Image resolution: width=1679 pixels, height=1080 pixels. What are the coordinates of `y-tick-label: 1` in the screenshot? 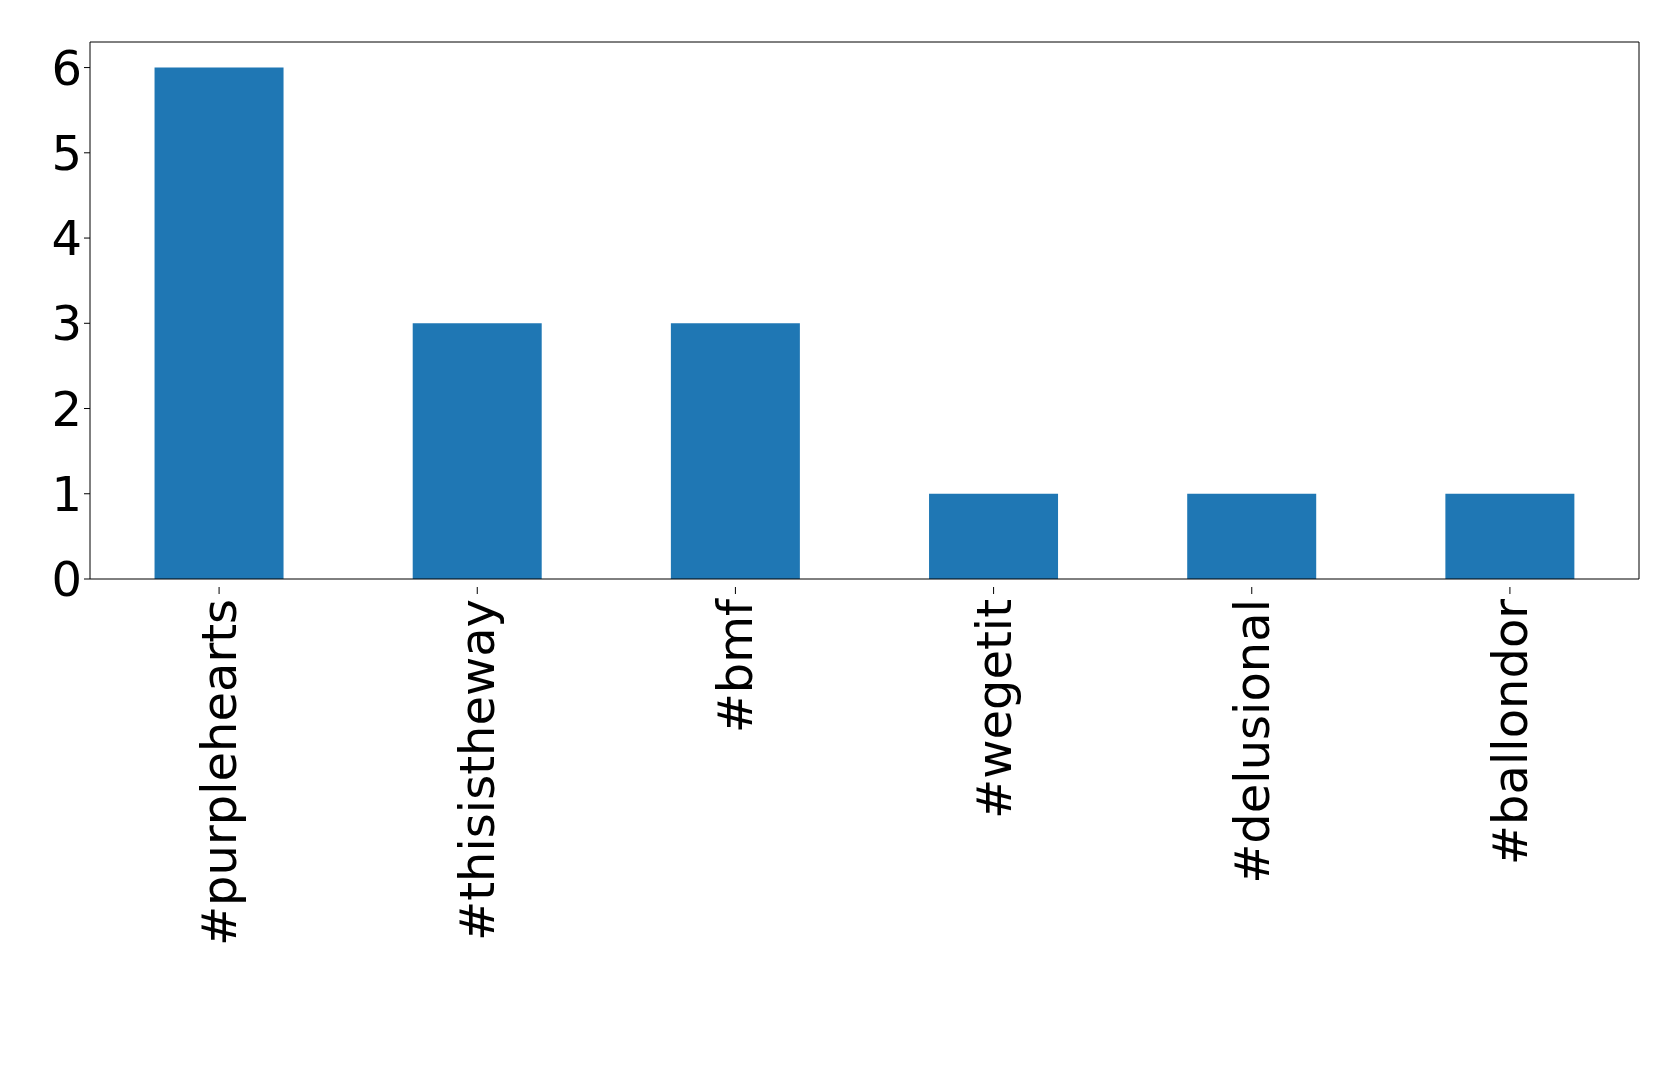 It's located at (66, 493).